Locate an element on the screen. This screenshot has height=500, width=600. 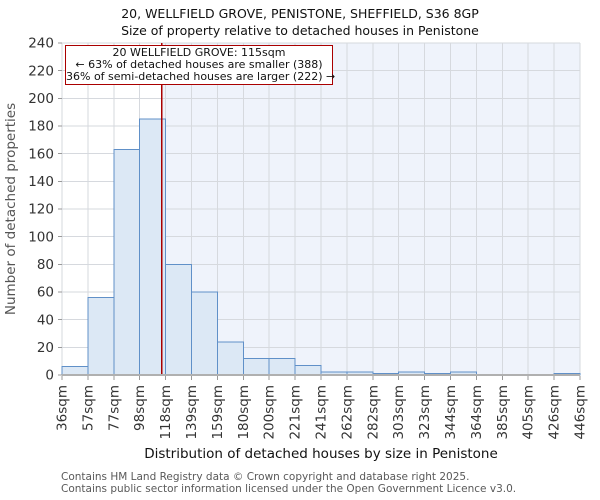
x-tick-label: 323sqm is located at coordinates (425, 412).